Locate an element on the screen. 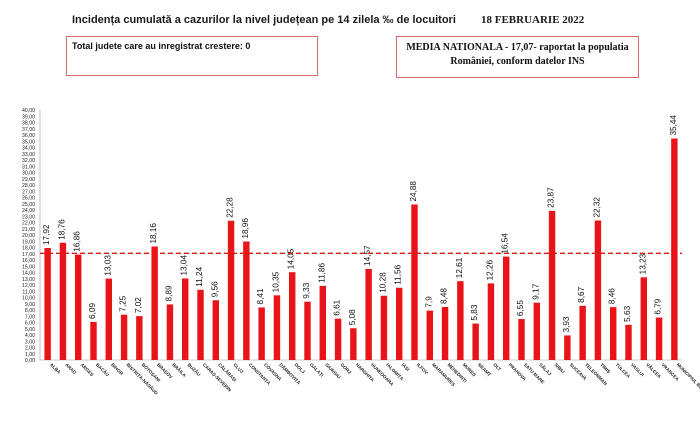 This screenshot has height=429, width=700. data-label: 9,56 is located at coordinates (214, 289).